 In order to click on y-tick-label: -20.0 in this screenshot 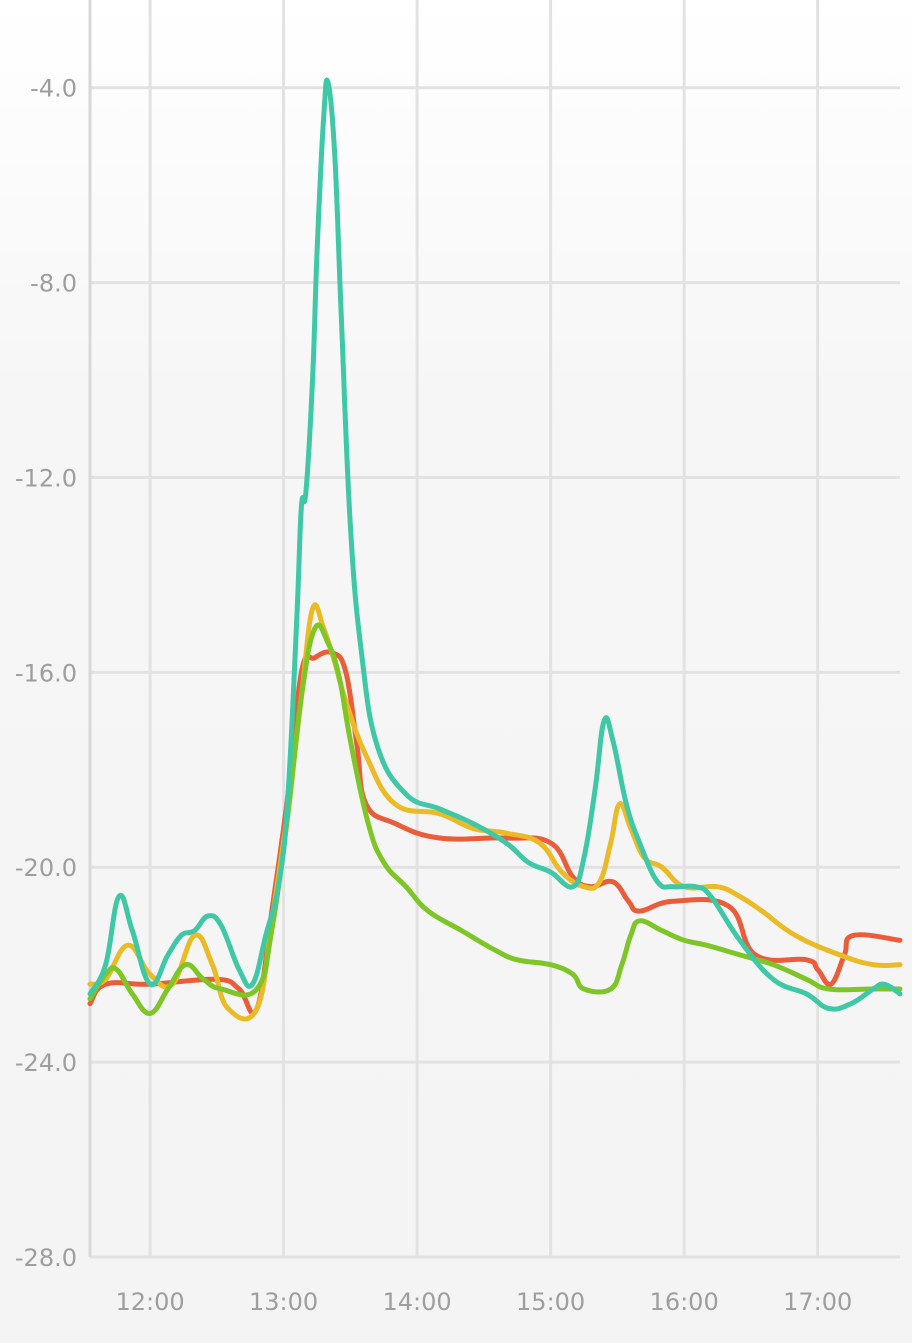, I will do `click(46, 868)`.